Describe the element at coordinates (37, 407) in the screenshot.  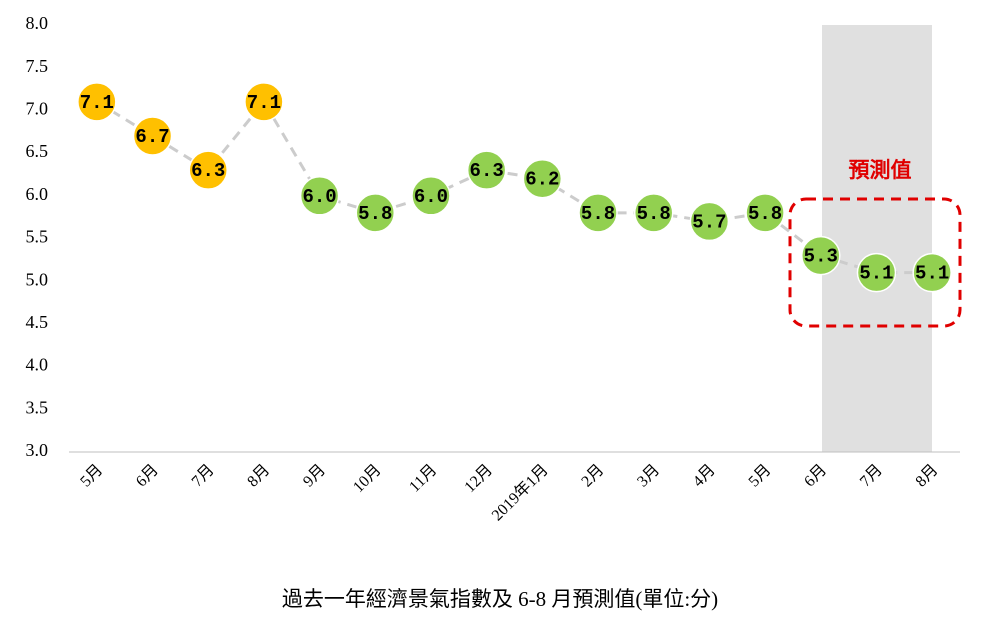
I see `y-tick-label: 3.5` at that location.